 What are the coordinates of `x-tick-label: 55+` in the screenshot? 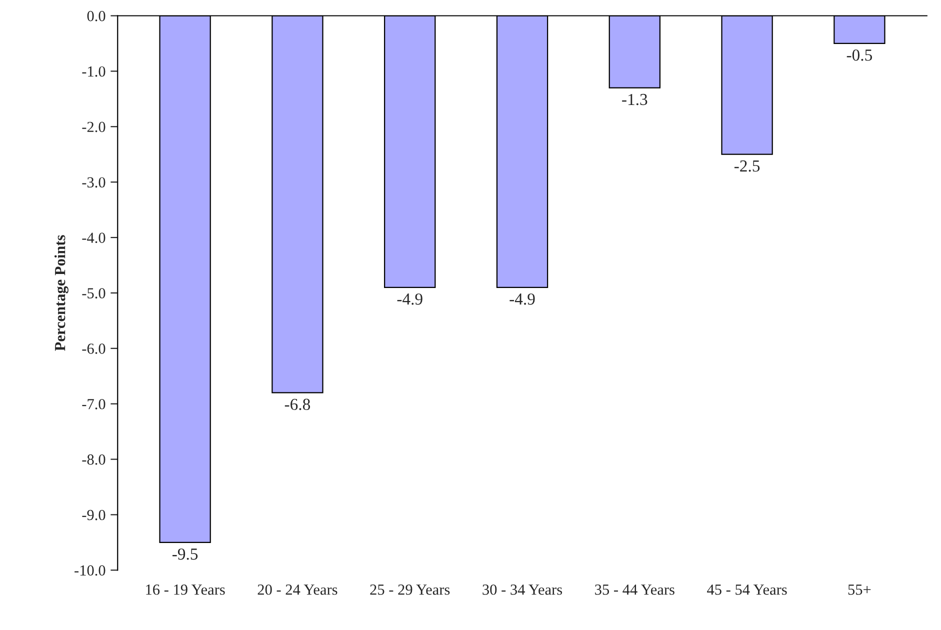 It's located at (859, 589).